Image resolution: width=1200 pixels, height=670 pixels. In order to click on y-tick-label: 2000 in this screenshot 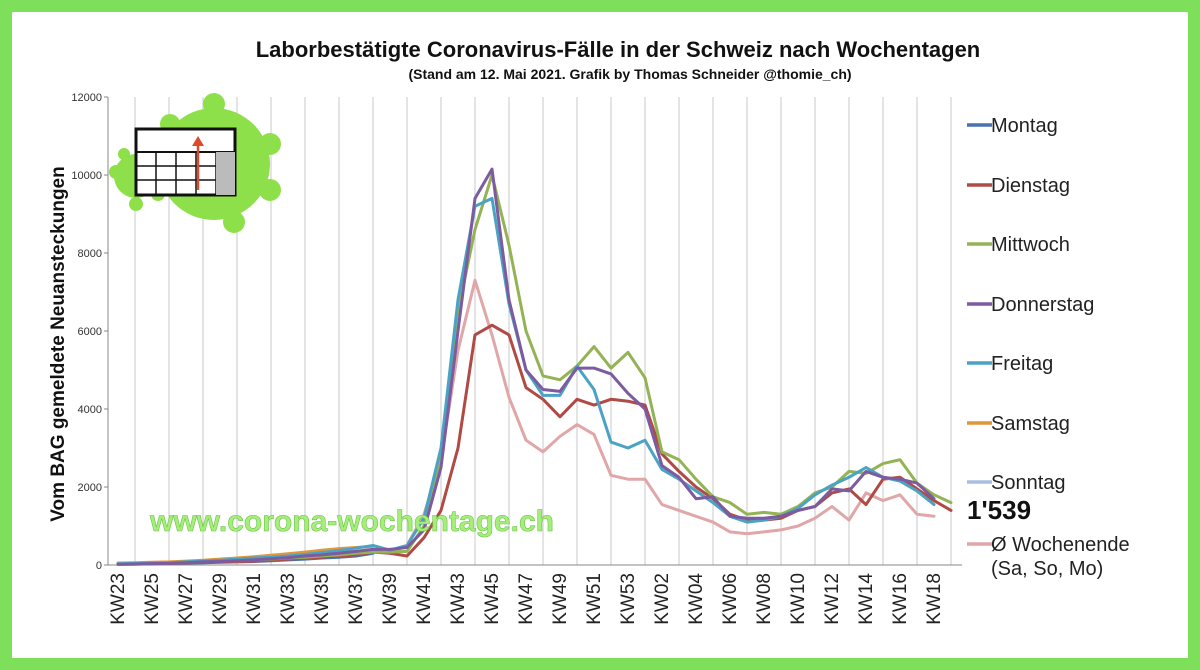, I will do `click(90, 488)`.